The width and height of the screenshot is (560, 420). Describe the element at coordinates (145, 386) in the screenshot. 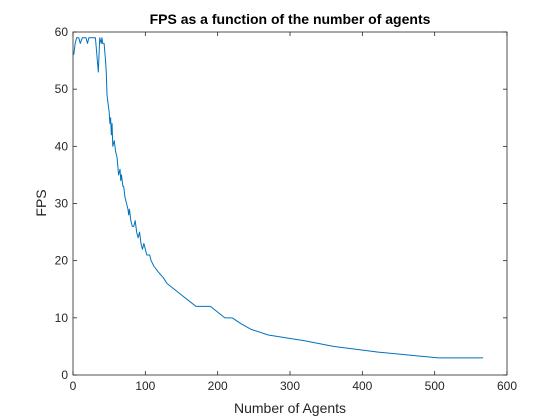

I see `x-tick-label: 100` at that location.